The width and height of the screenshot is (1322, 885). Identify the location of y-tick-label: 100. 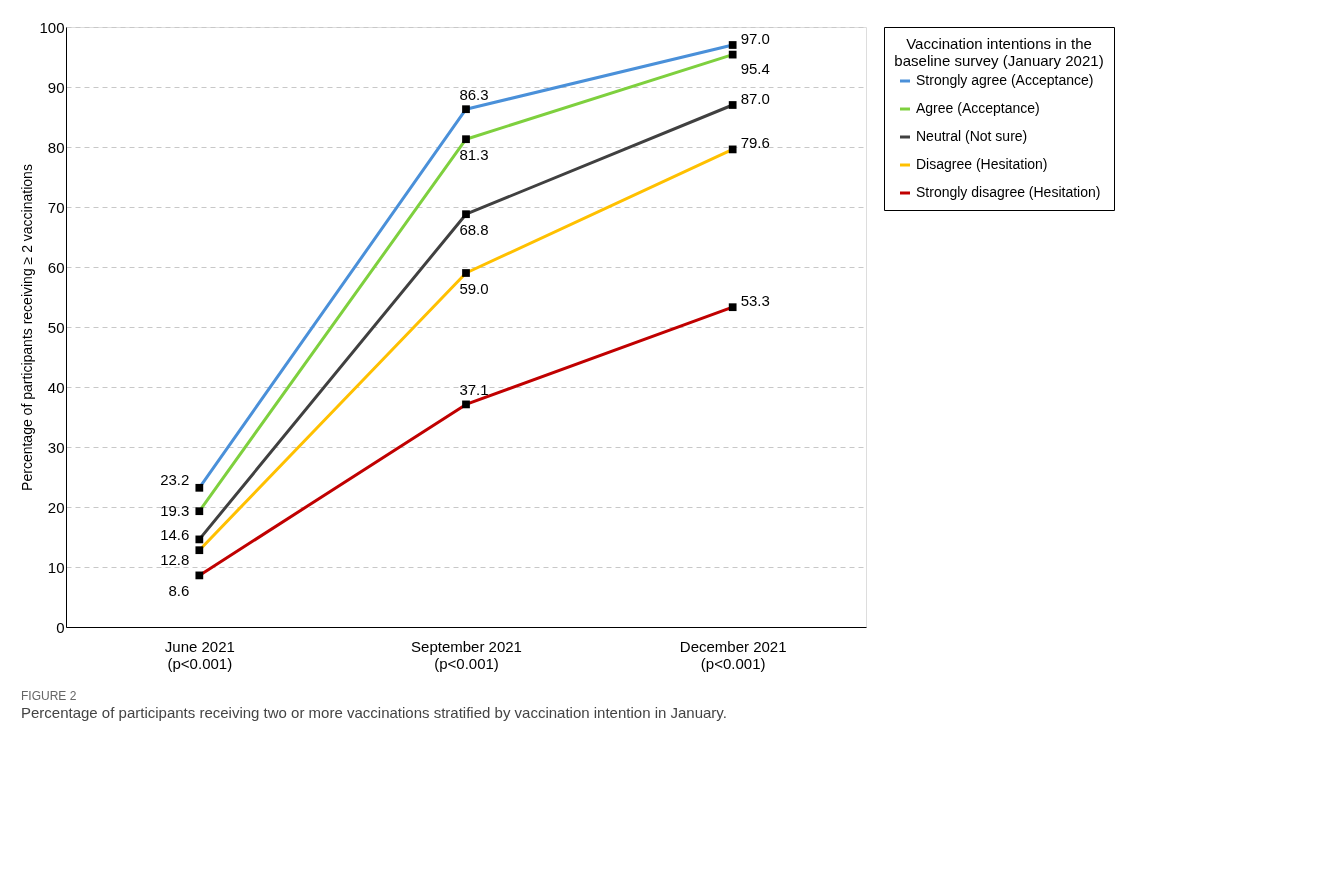
(52, 27).